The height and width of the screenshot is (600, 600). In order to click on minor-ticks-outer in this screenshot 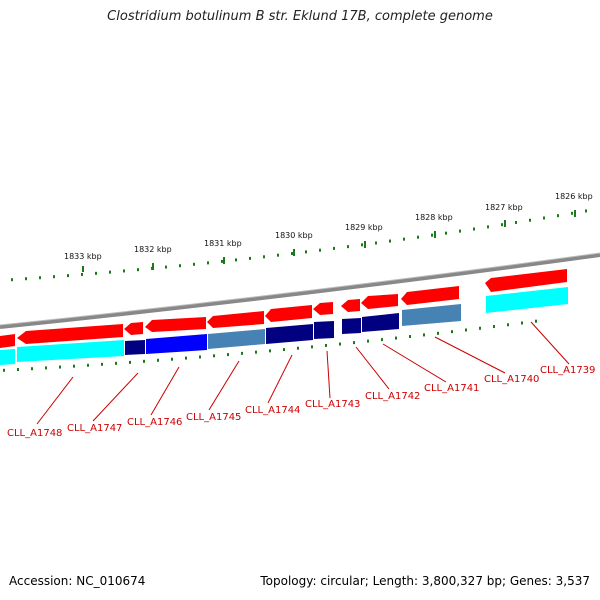, I will do `click(299, 245)`.